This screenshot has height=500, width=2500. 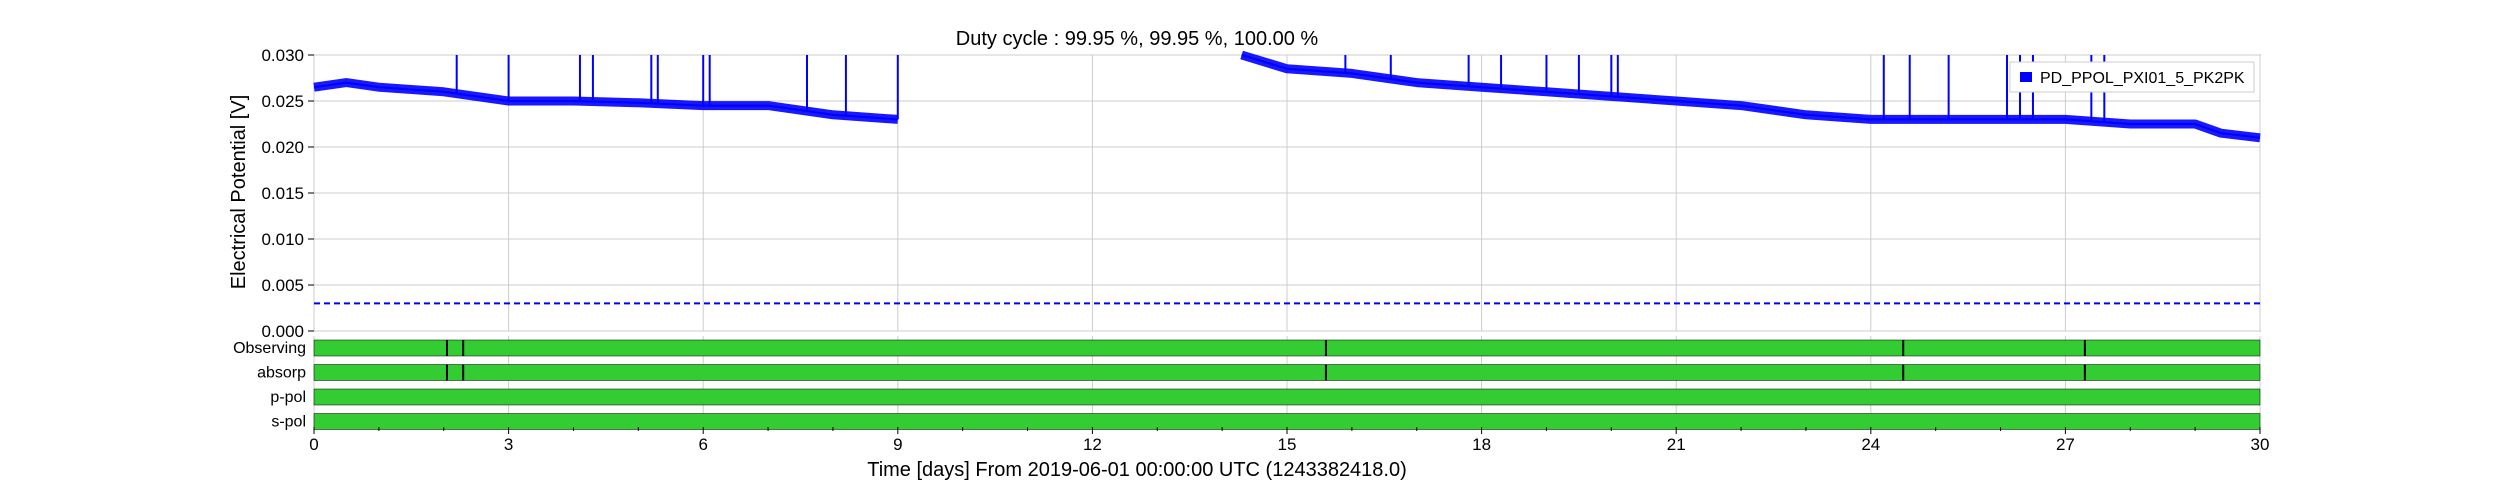 I want to click on x-tick-label: 6, so click(x=702, y=444).